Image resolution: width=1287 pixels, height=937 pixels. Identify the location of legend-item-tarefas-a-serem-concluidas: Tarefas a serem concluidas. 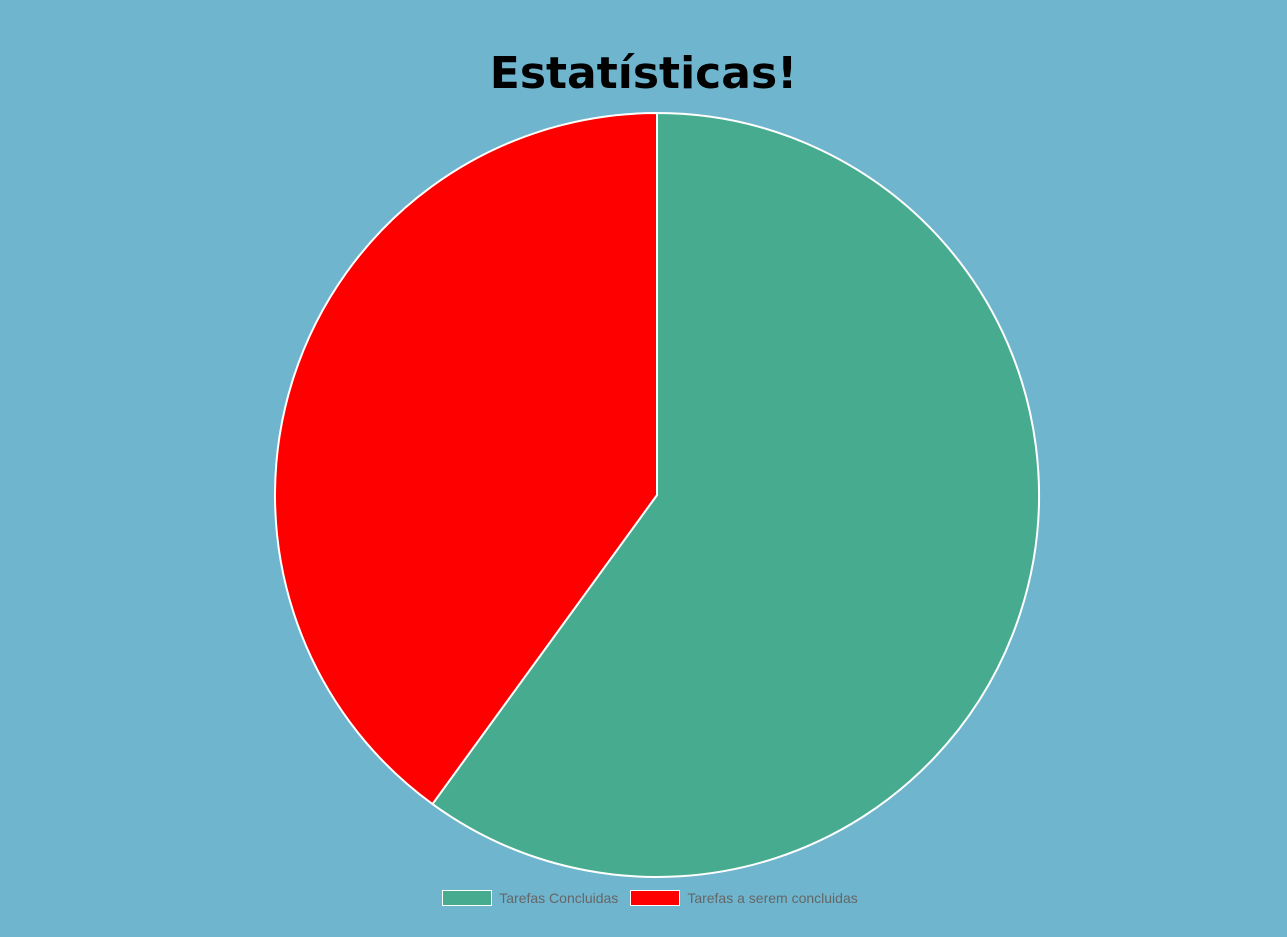
(744, 898).